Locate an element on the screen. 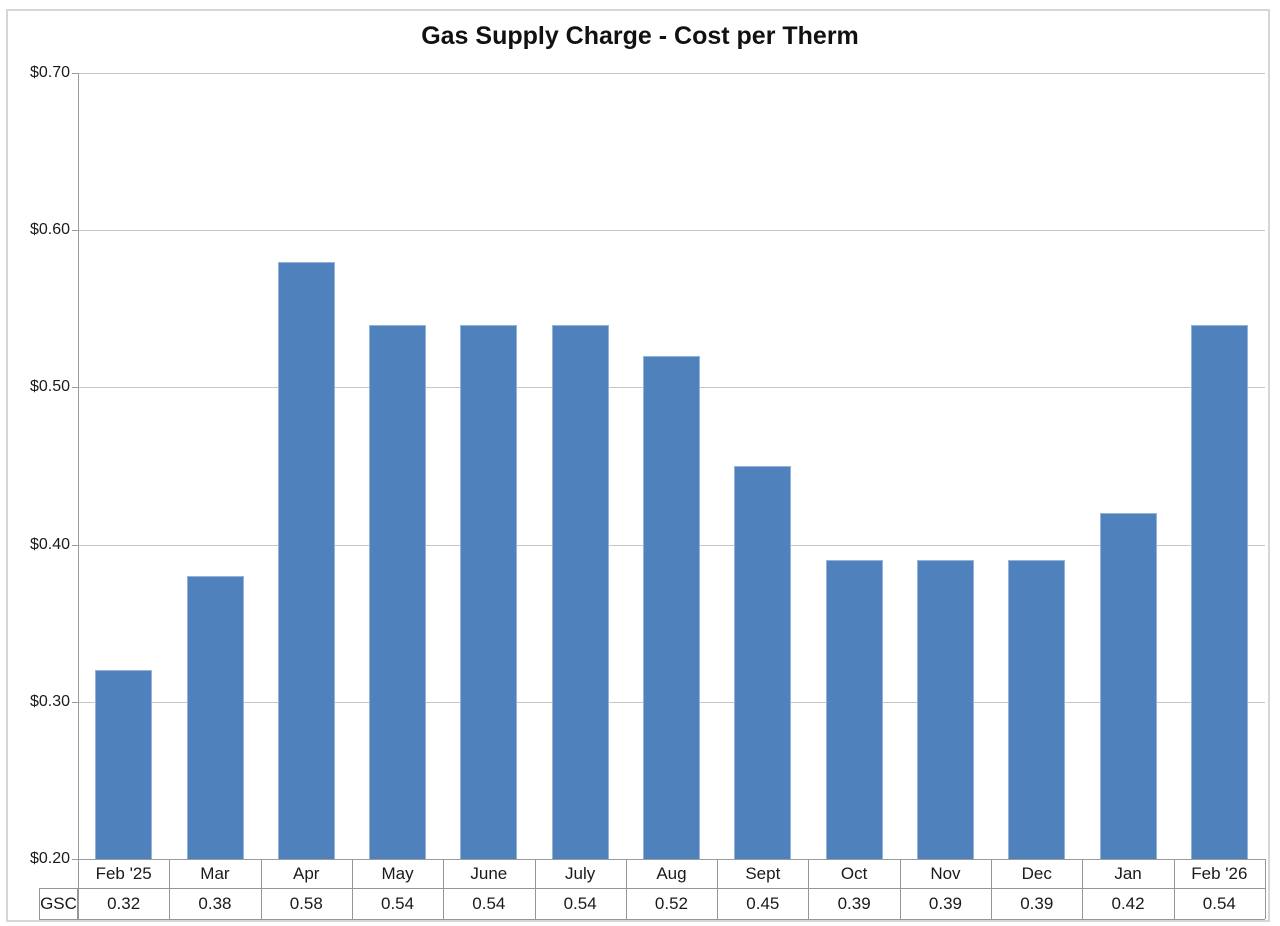  y-axis-tick-label: $0.60 is located at coordinates (49, 229).